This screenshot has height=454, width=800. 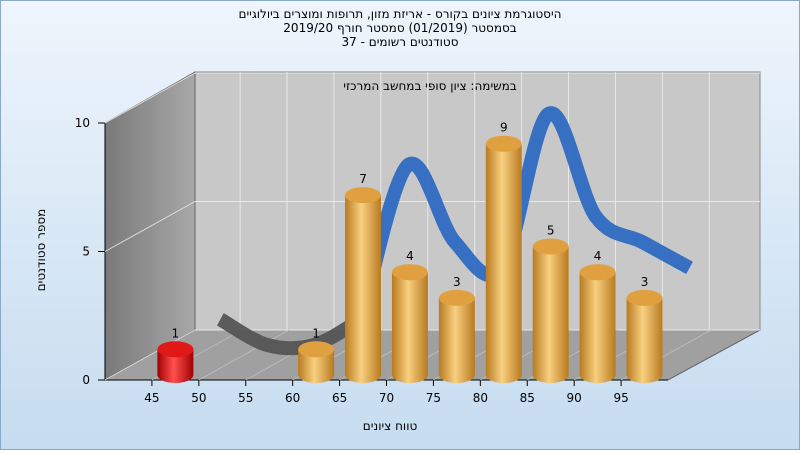 What do you see at coordinates (198, 398) in the screenshot?
I see `x-tick-label: 50` at bounding box center [198, 398].